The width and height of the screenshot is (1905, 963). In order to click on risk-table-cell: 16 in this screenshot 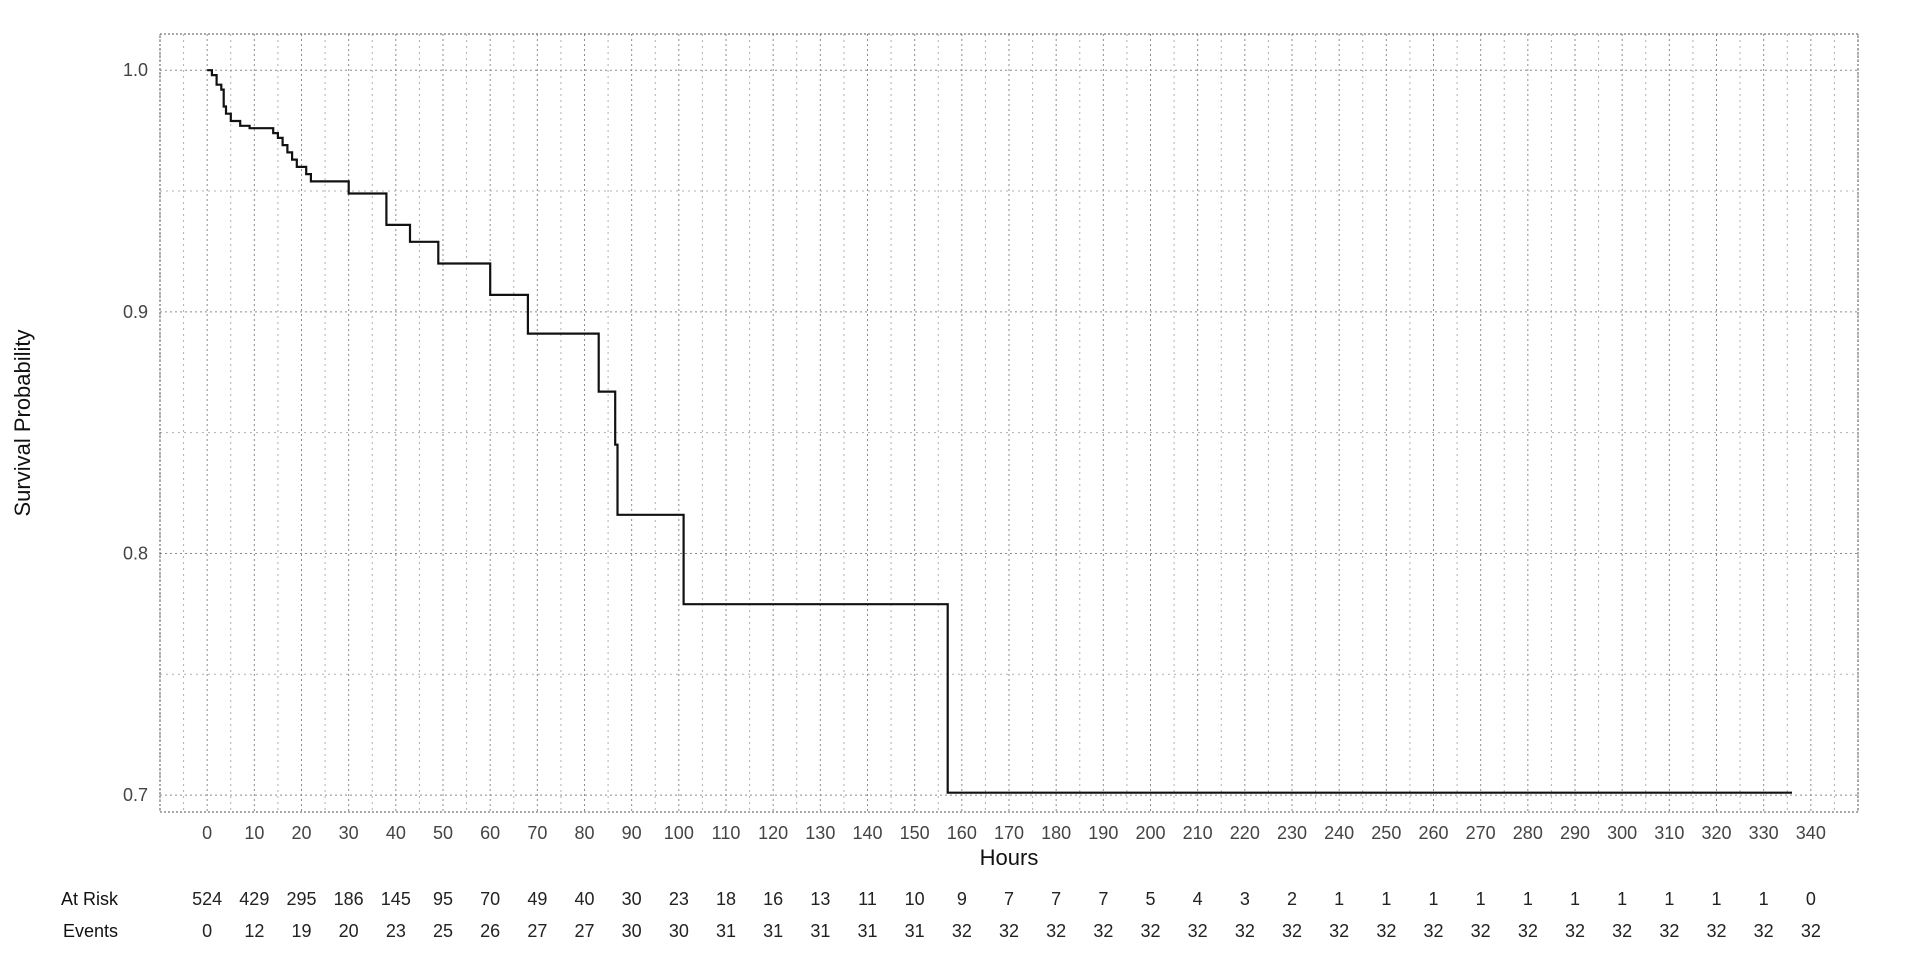, I will do `click(773, 899)`.